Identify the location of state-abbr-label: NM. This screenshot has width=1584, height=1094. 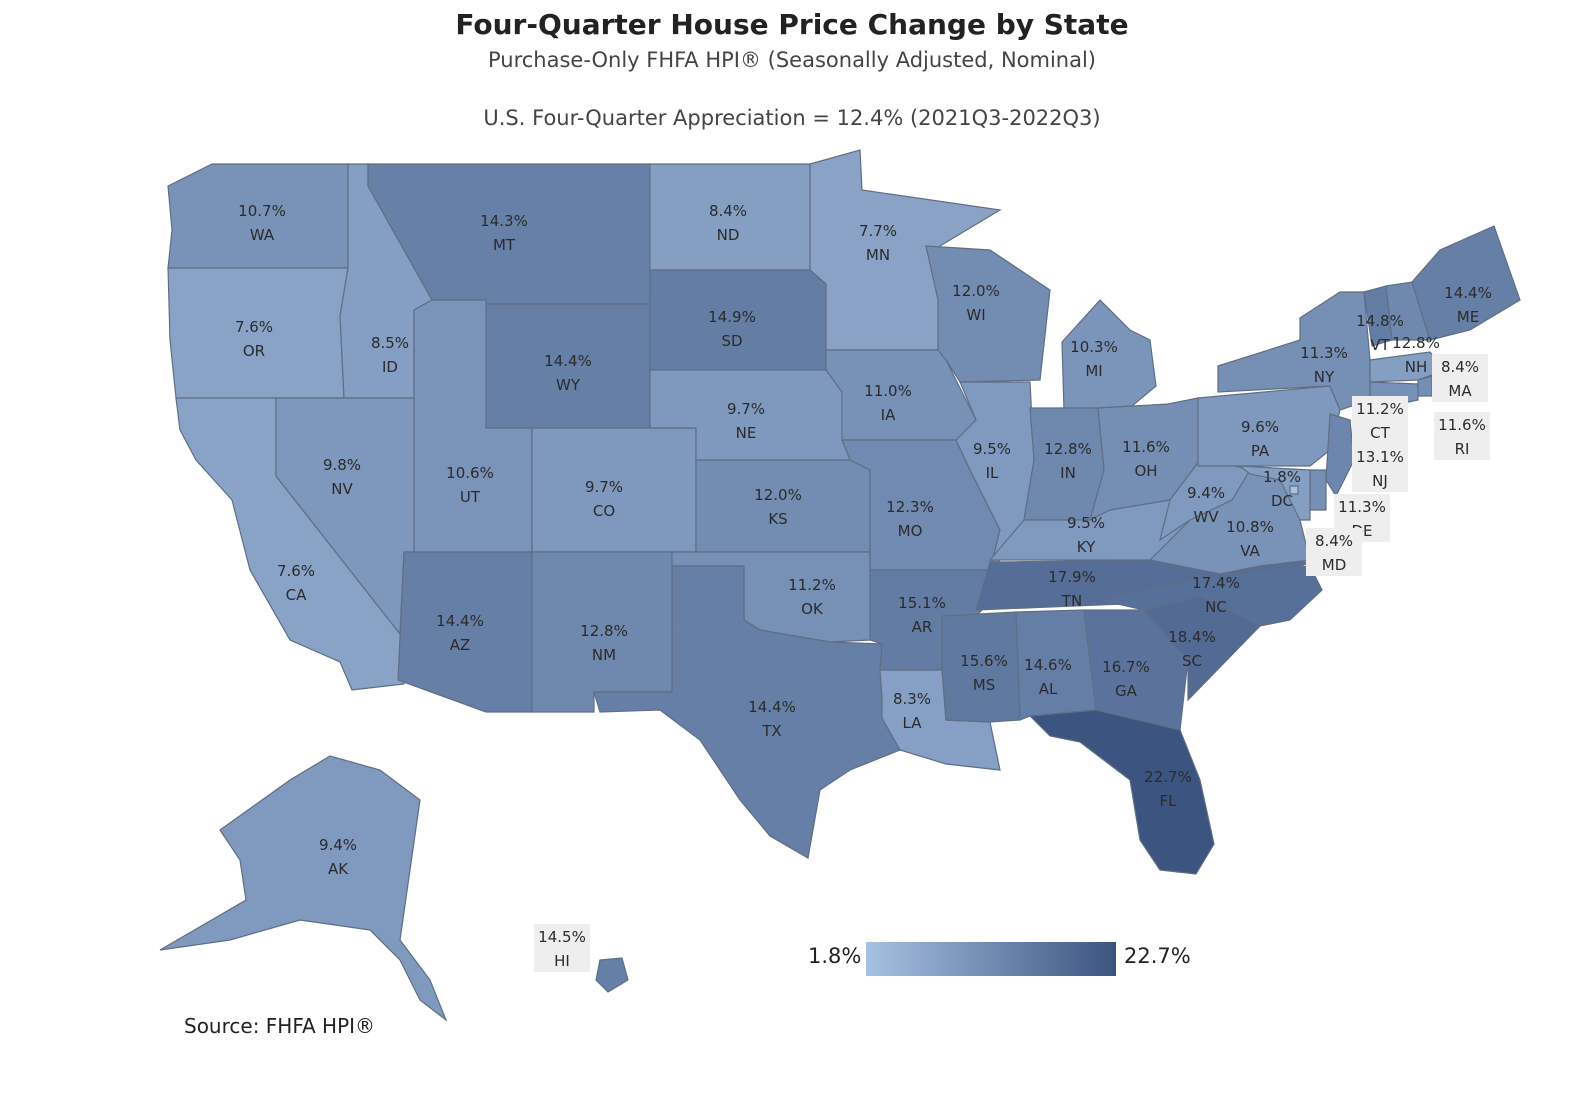
(604, 655).